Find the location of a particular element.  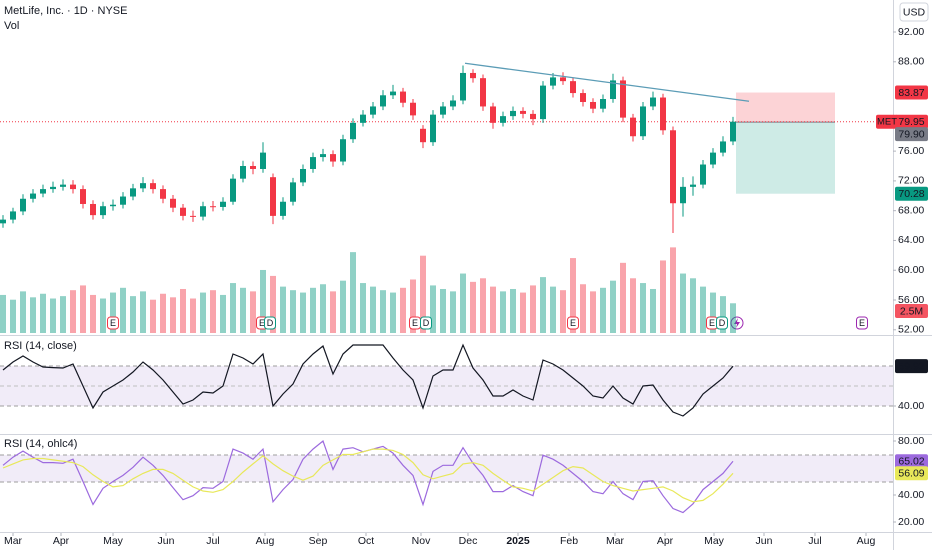

x-tick-label: Sep is located at coordinates (318, 541).